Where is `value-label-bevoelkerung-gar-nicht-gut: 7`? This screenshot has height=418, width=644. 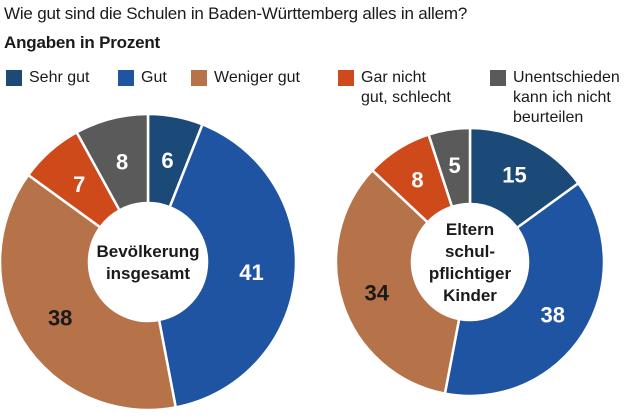
value-label-bevoelkerung-gar-nicht-gut: 7 is located at coordinates (79, 184).